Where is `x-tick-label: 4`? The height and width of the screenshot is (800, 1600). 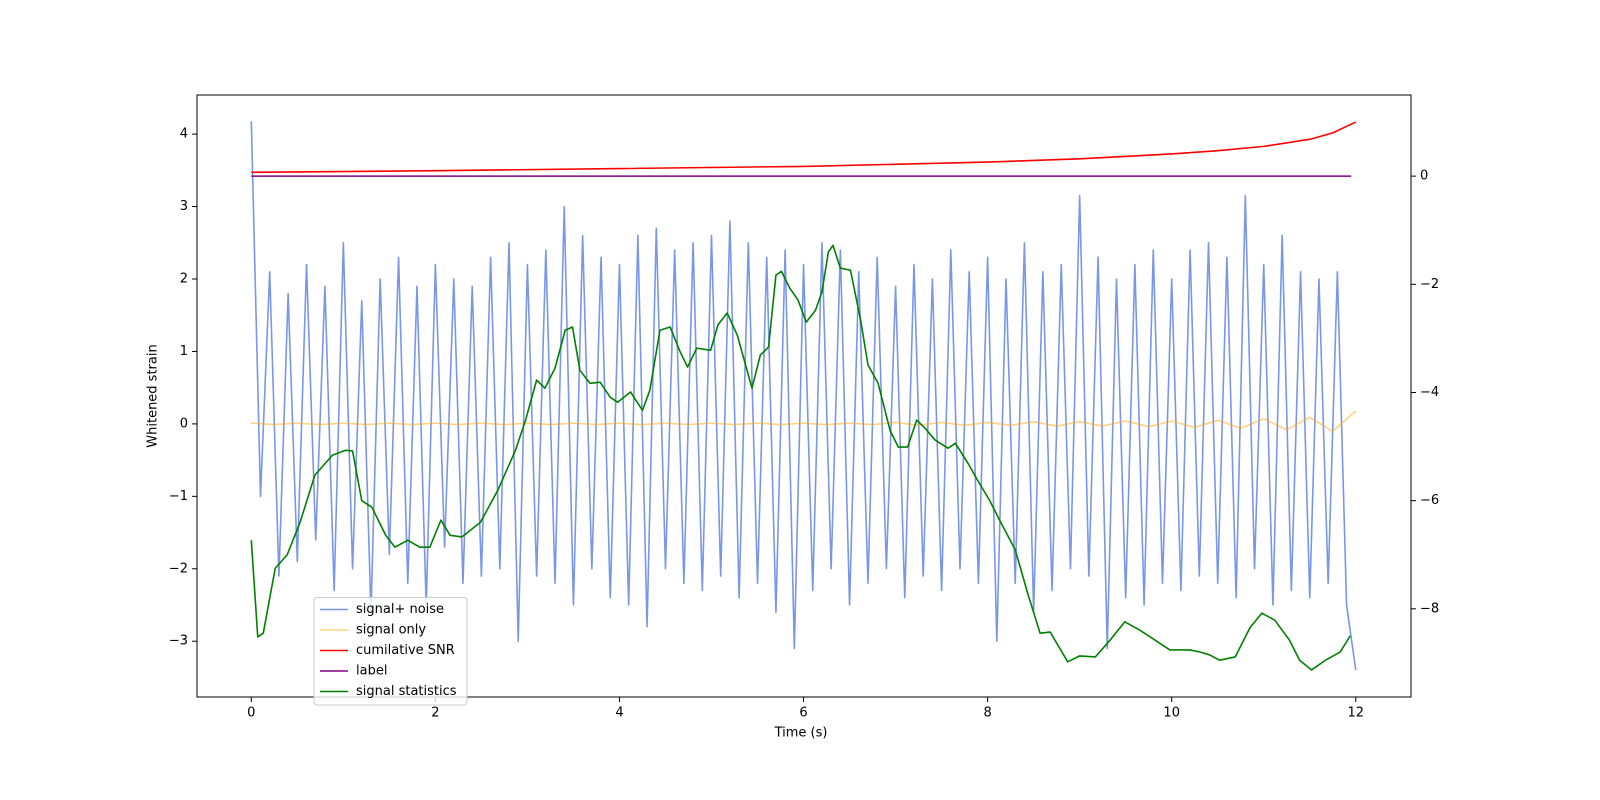
x-tick-label: 4 is located at coordinates (619, 713).